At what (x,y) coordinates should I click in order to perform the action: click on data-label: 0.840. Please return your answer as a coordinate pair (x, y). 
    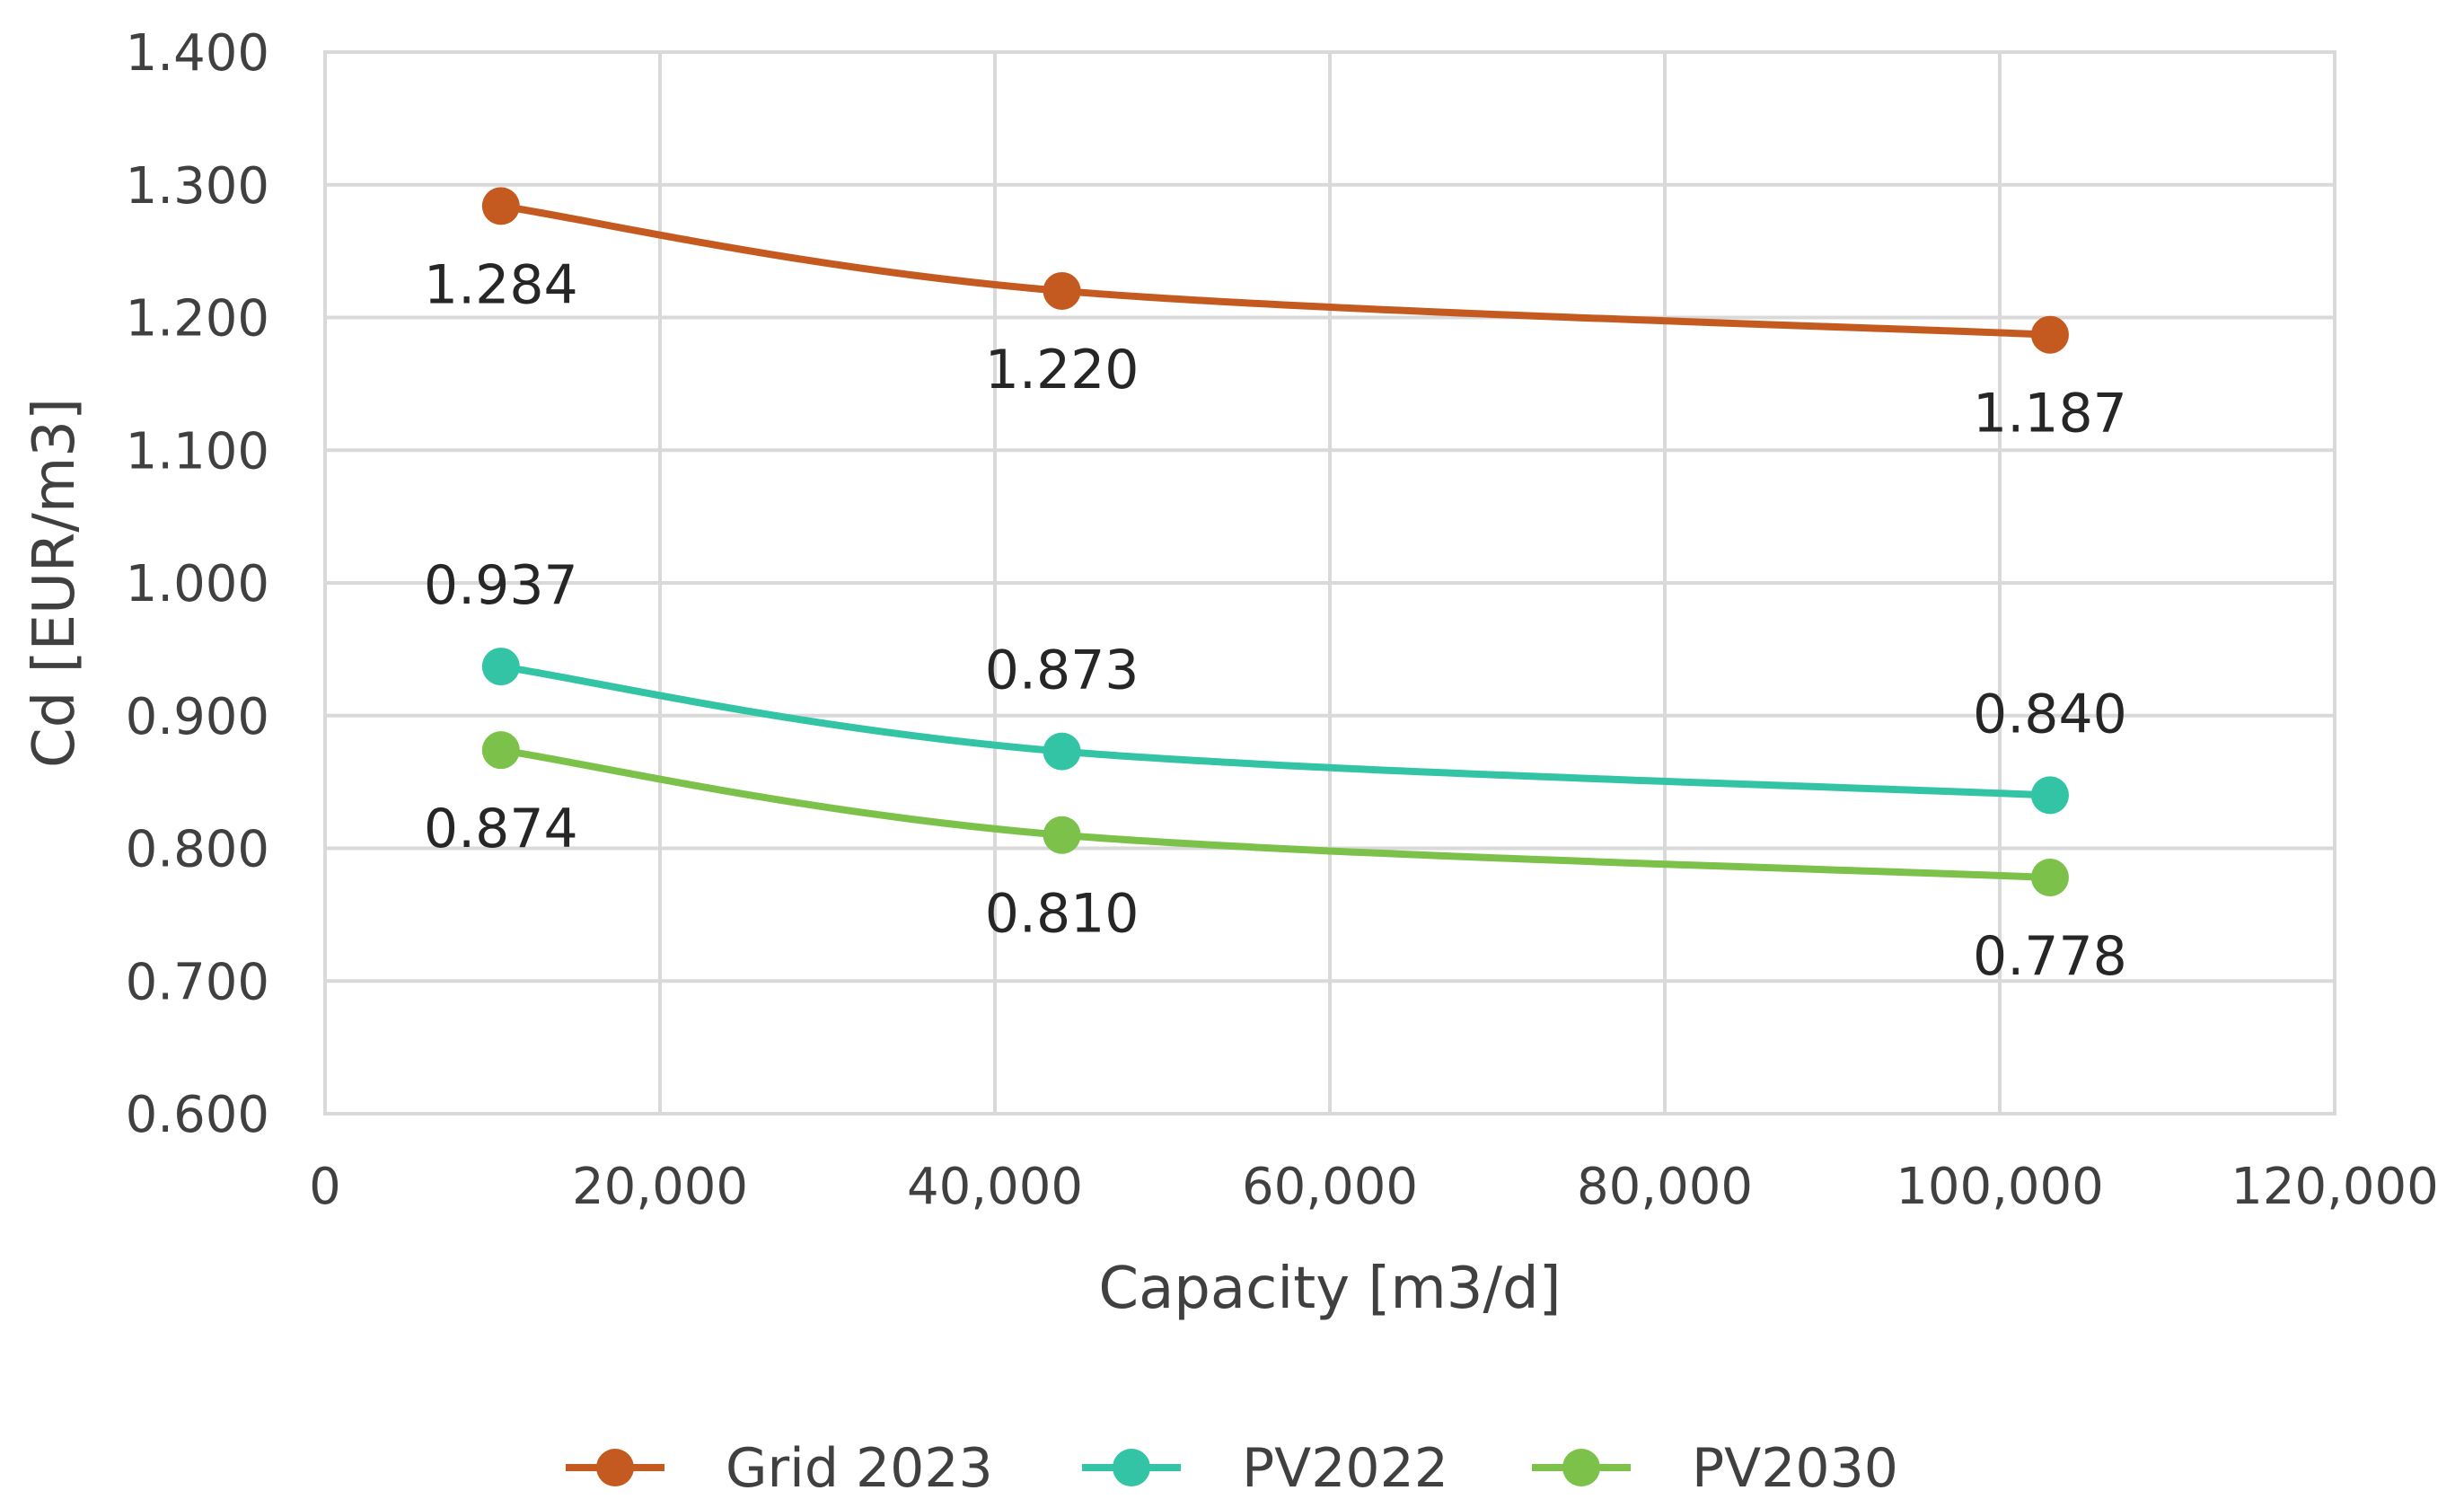
    Looking at the image, I should click on (2050, 714).